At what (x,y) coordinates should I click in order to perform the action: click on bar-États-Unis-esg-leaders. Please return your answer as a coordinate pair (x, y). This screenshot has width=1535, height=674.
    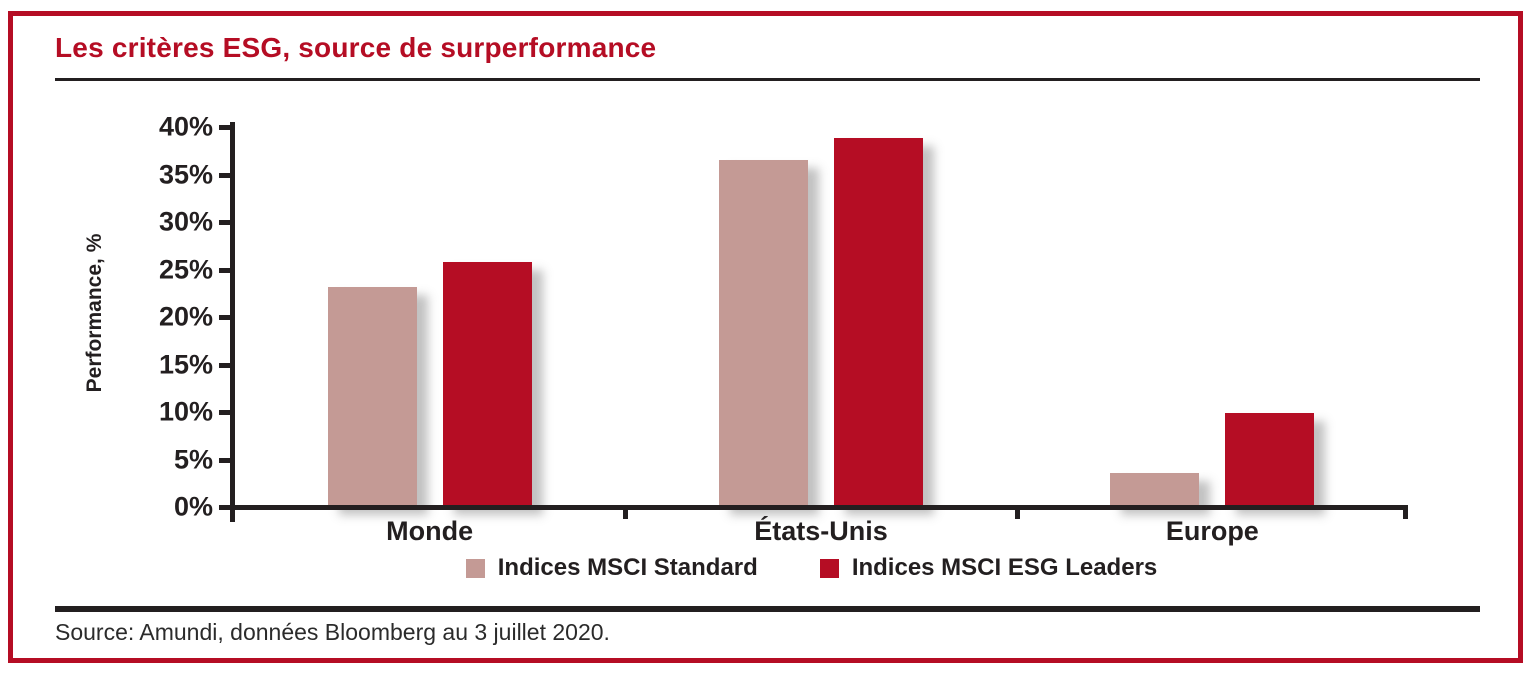
    Looking at the image, I should click on (878, 322).